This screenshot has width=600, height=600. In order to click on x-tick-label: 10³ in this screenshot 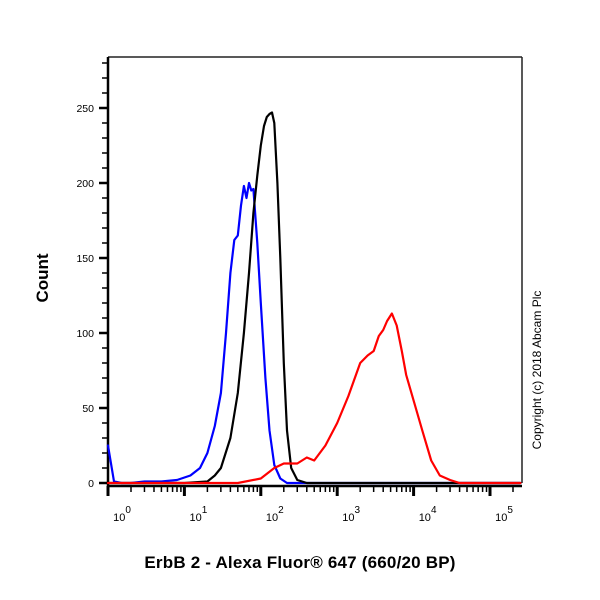, I will do `click(351, 514)`.